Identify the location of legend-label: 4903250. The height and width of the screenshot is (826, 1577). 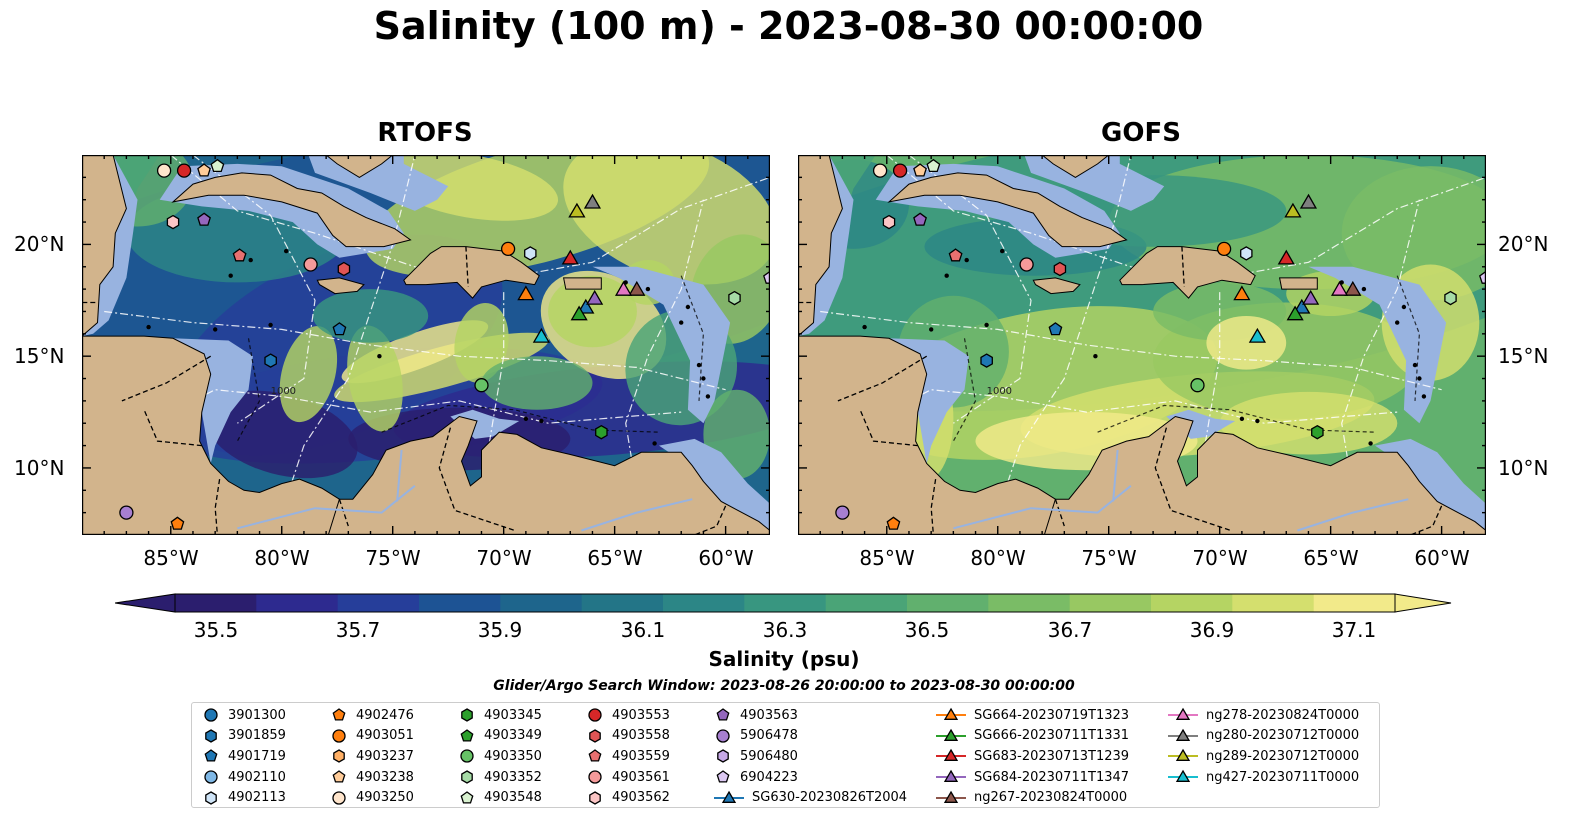
(385, 798).